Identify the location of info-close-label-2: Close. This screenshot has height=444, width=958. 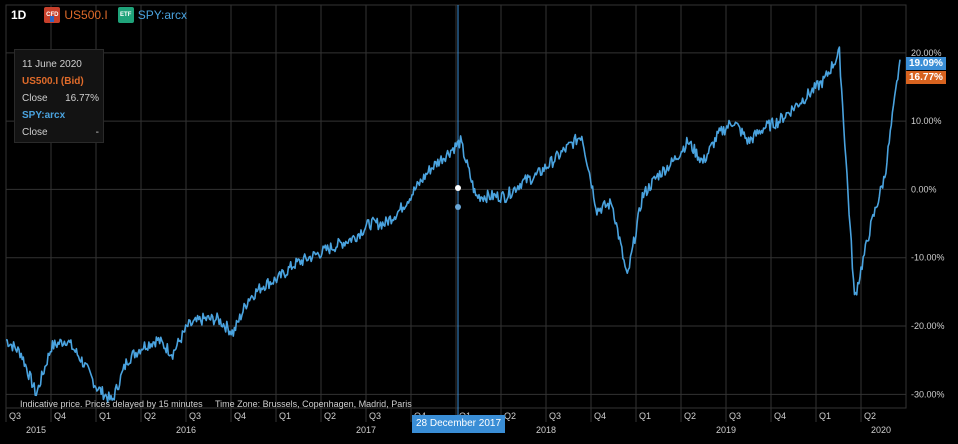
(35, 132).